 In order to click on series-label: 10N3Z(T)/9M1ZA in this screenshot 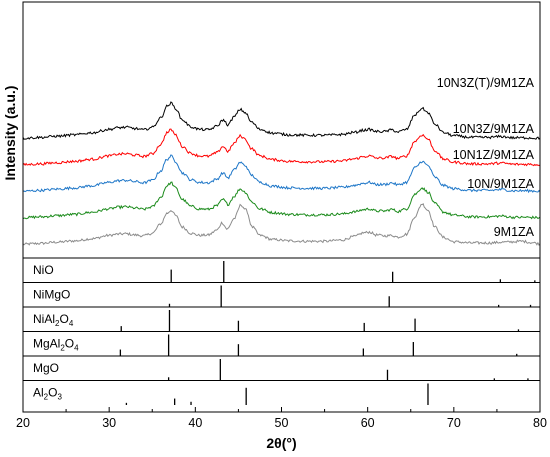, I will do `click(486, 83)`.